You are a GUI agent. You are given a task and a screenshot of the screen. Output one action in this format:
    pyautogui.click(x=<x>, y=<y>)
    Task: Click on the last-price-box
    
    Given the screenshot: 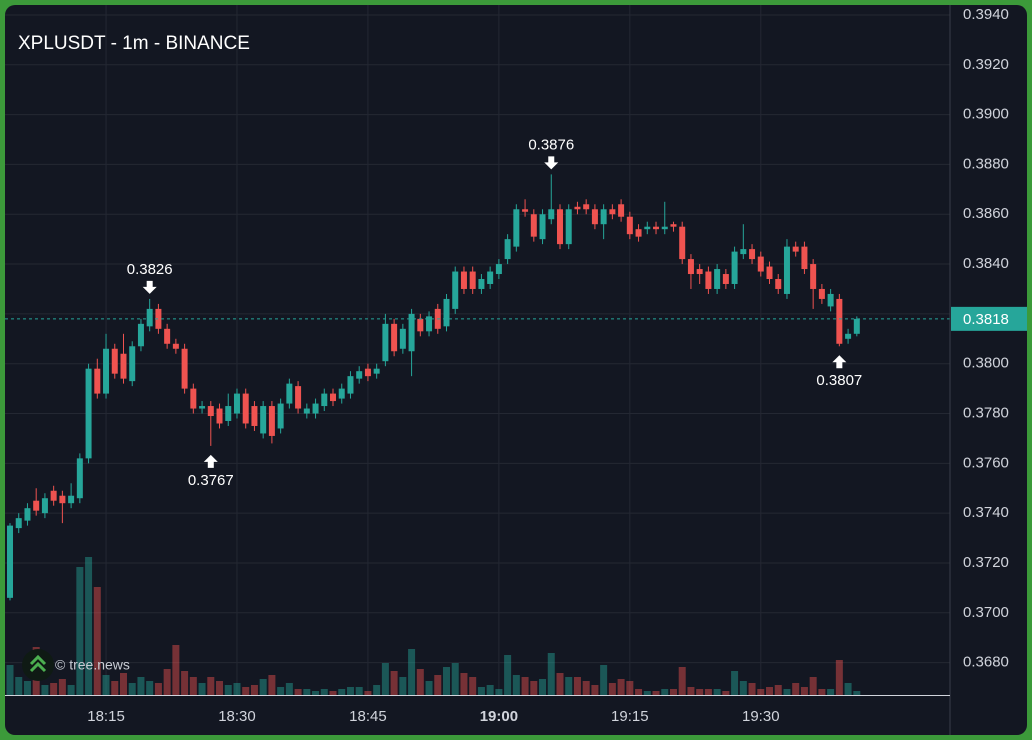 What is the action you would take?
    pyautogui.click(x=989, y=318)
    